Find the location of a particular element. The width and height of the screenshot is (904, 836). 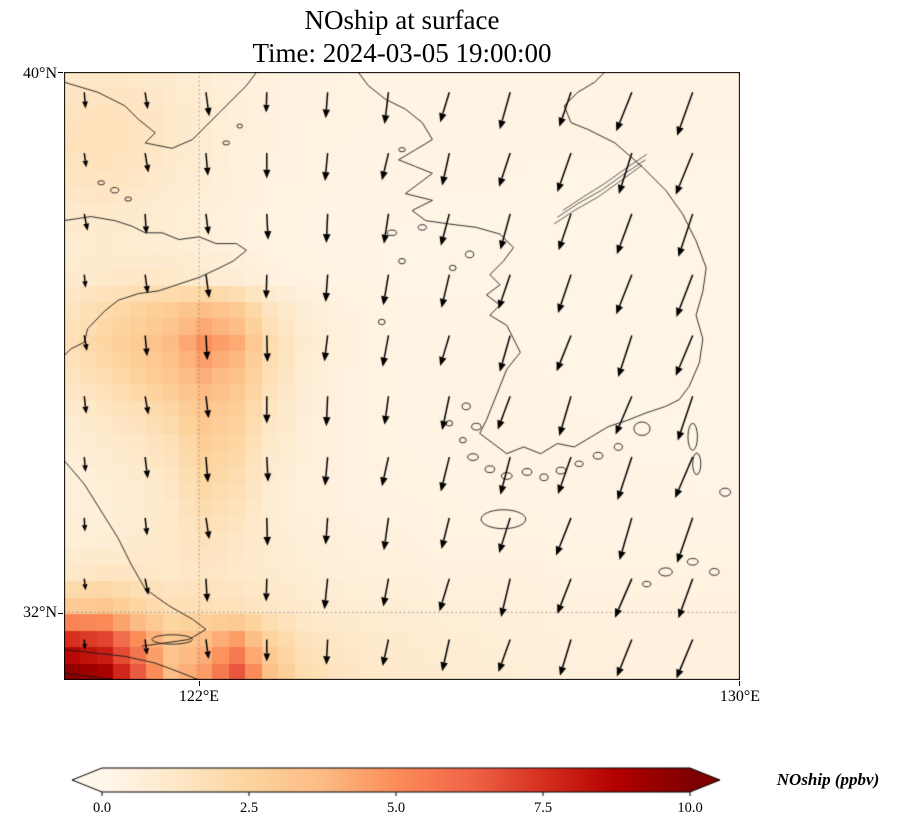

y-tick-label-32n: 32°N is located at coordinates (40, 612).